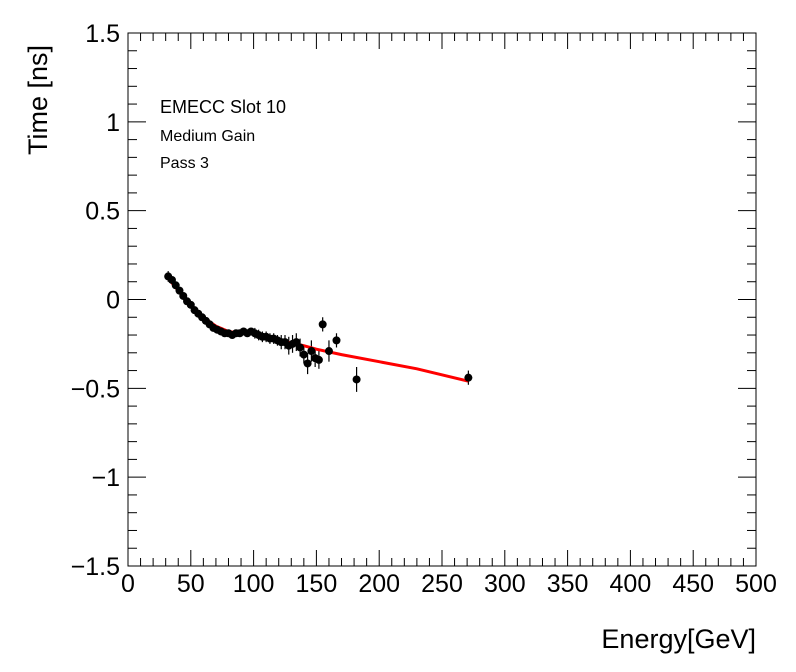 This screenshot has width=796, height=672. Describe the element at coordinates (693, 584) in the screenshot. I see `x-tick-label: 450` at that location.